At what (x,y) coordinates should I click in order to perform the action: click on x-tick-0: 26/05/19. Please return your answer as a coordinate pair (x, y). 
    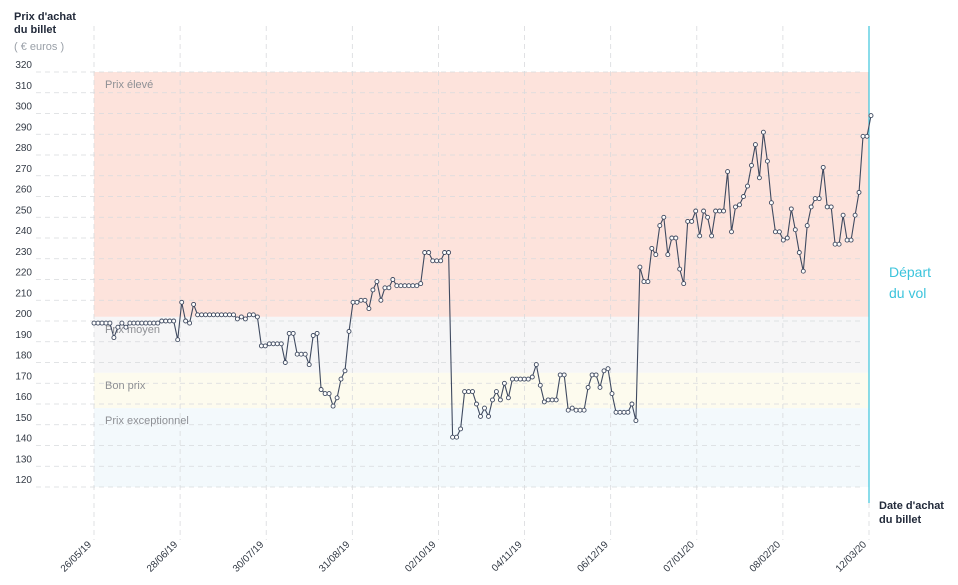
    Looking at the image, I should click on (77, 557).